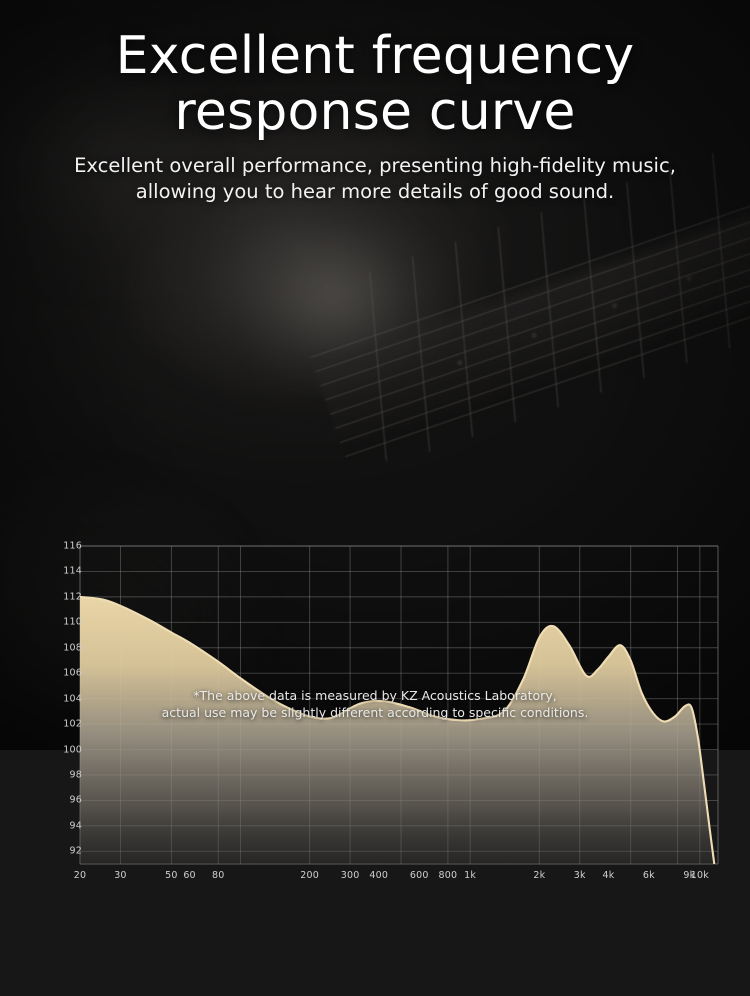 The image size is (750, 996). What do you see at coordinates (608, 875) in the screenshot?
I see `x-axis-tick-label: 4k` at bounding box center [608, 875].